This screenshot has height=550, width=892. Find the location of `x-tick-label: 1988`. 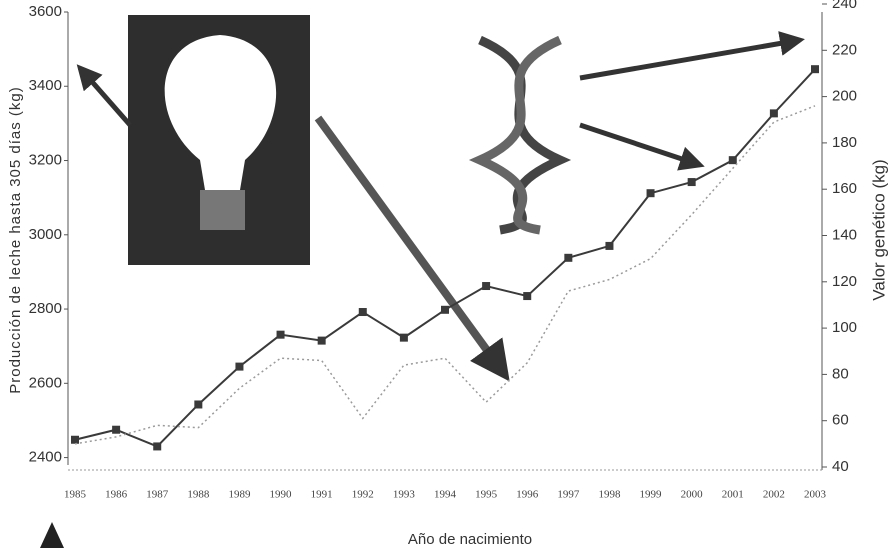

x-tick-label: 1988 is located at coordinates (198, 495).